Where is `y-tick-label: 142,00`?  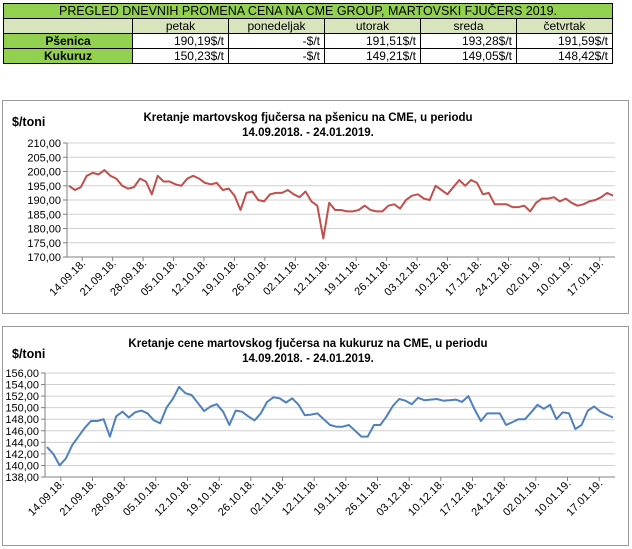 y-tick-label: 142,00 is located at coordinates (22, 455).